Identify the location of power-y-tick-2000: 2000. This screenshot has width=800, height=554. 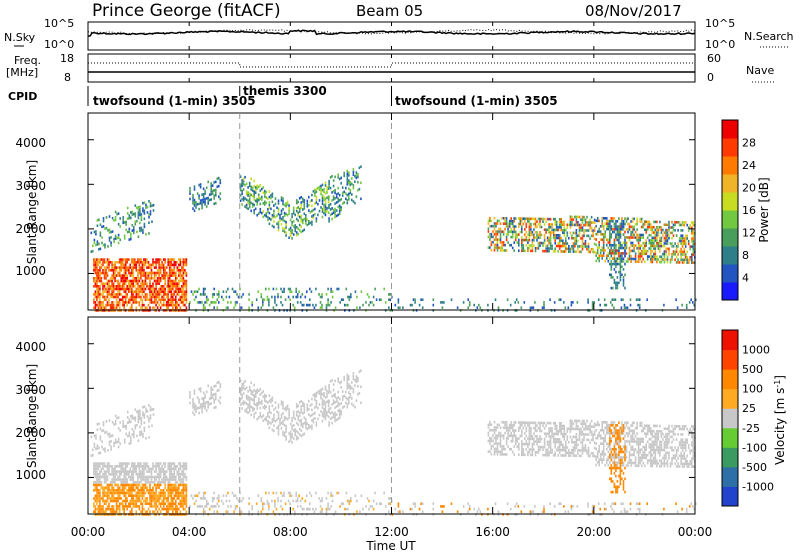
(30, 229).